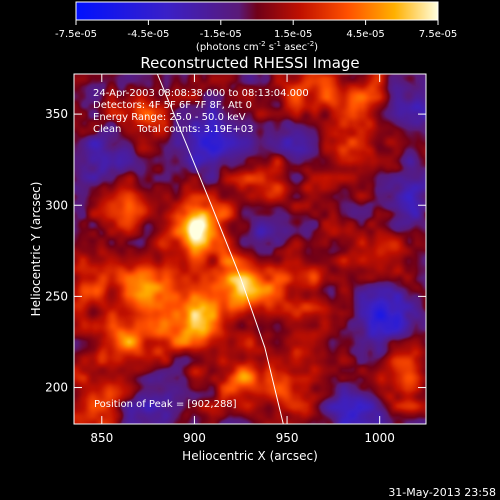 Image resolution: width=500 pixels, height=500 pixels. What do you see at coordinates (201, 93) in the screenshot?
I see `annotation-time: 24-Apr-2003 08:08:38.000 to 08:13:04.000` at bounding box center [201, 93].